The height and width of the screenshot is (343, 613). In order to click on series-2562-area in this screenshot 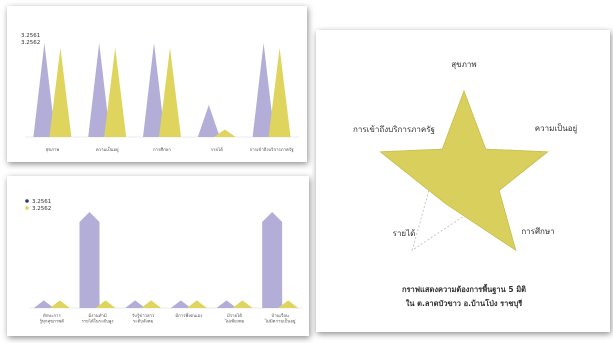, I will do `click(464, 170)`.